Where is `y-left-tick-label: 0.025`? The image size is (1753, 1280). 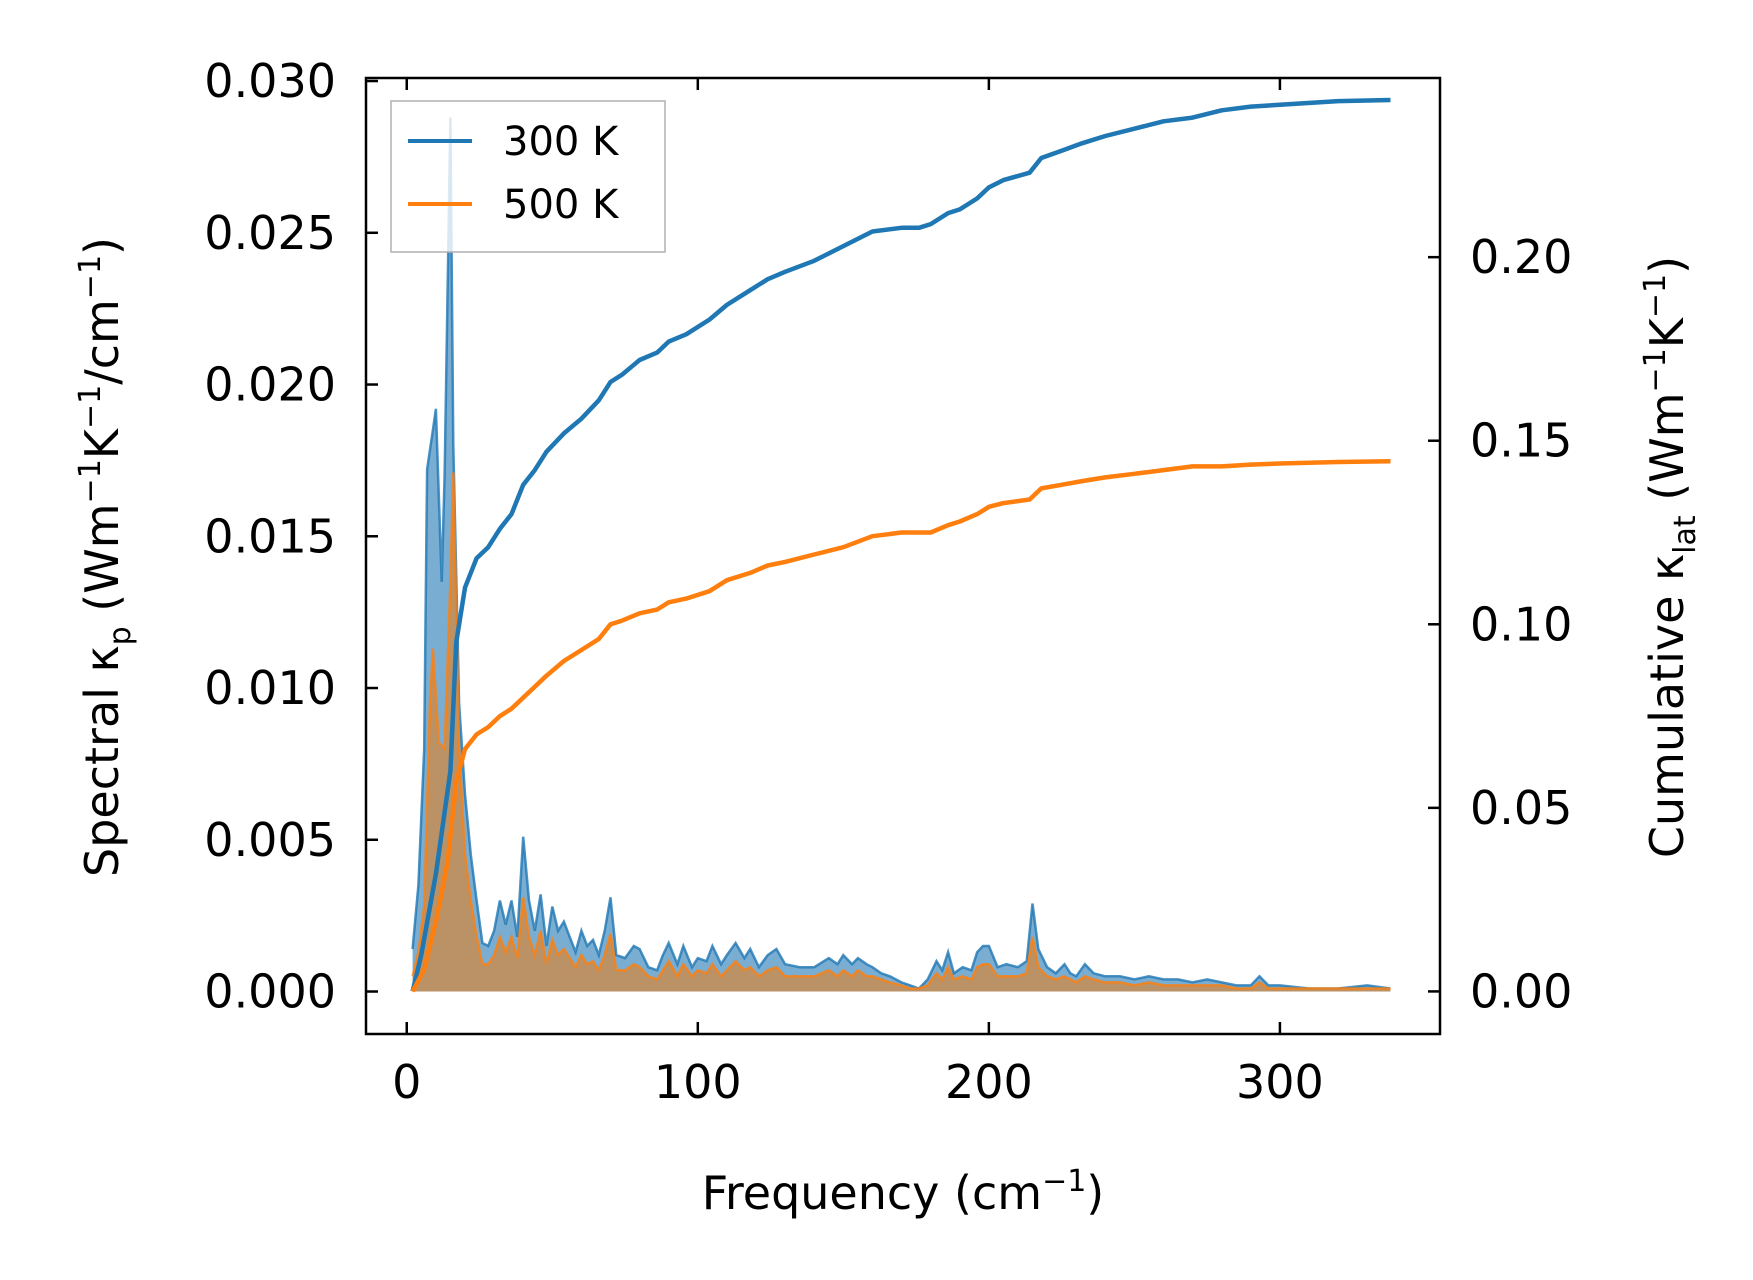
y-left-tick-label: 0.025 is located at coordinates (270, 233).